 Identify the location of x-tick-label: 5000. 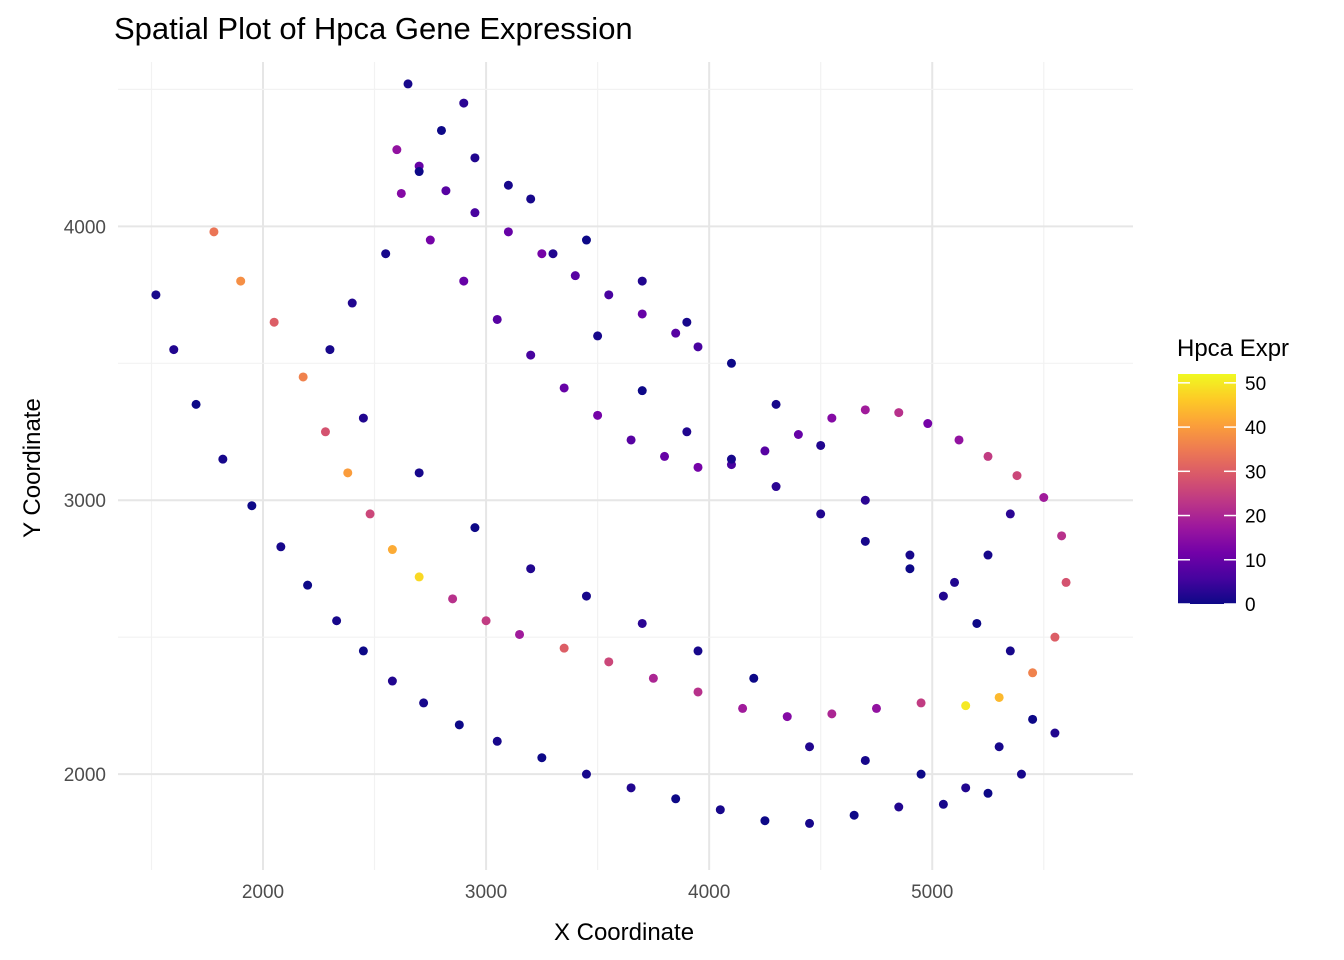
(932, 892).